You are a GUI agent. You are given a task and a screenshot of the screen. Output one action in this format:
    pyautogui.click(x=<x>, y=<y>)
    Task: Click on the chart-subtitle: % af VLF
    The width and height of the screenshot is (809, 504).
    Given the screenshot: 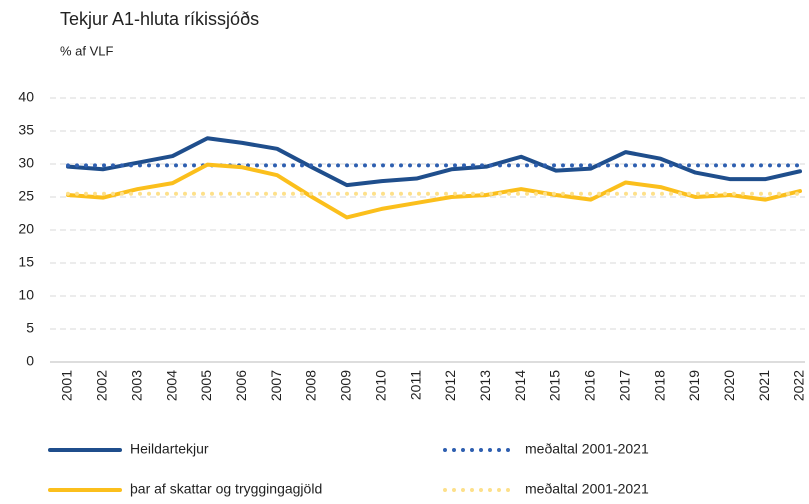 What is the action you would take?
    pyautogui.click(x=87, y=50)
    